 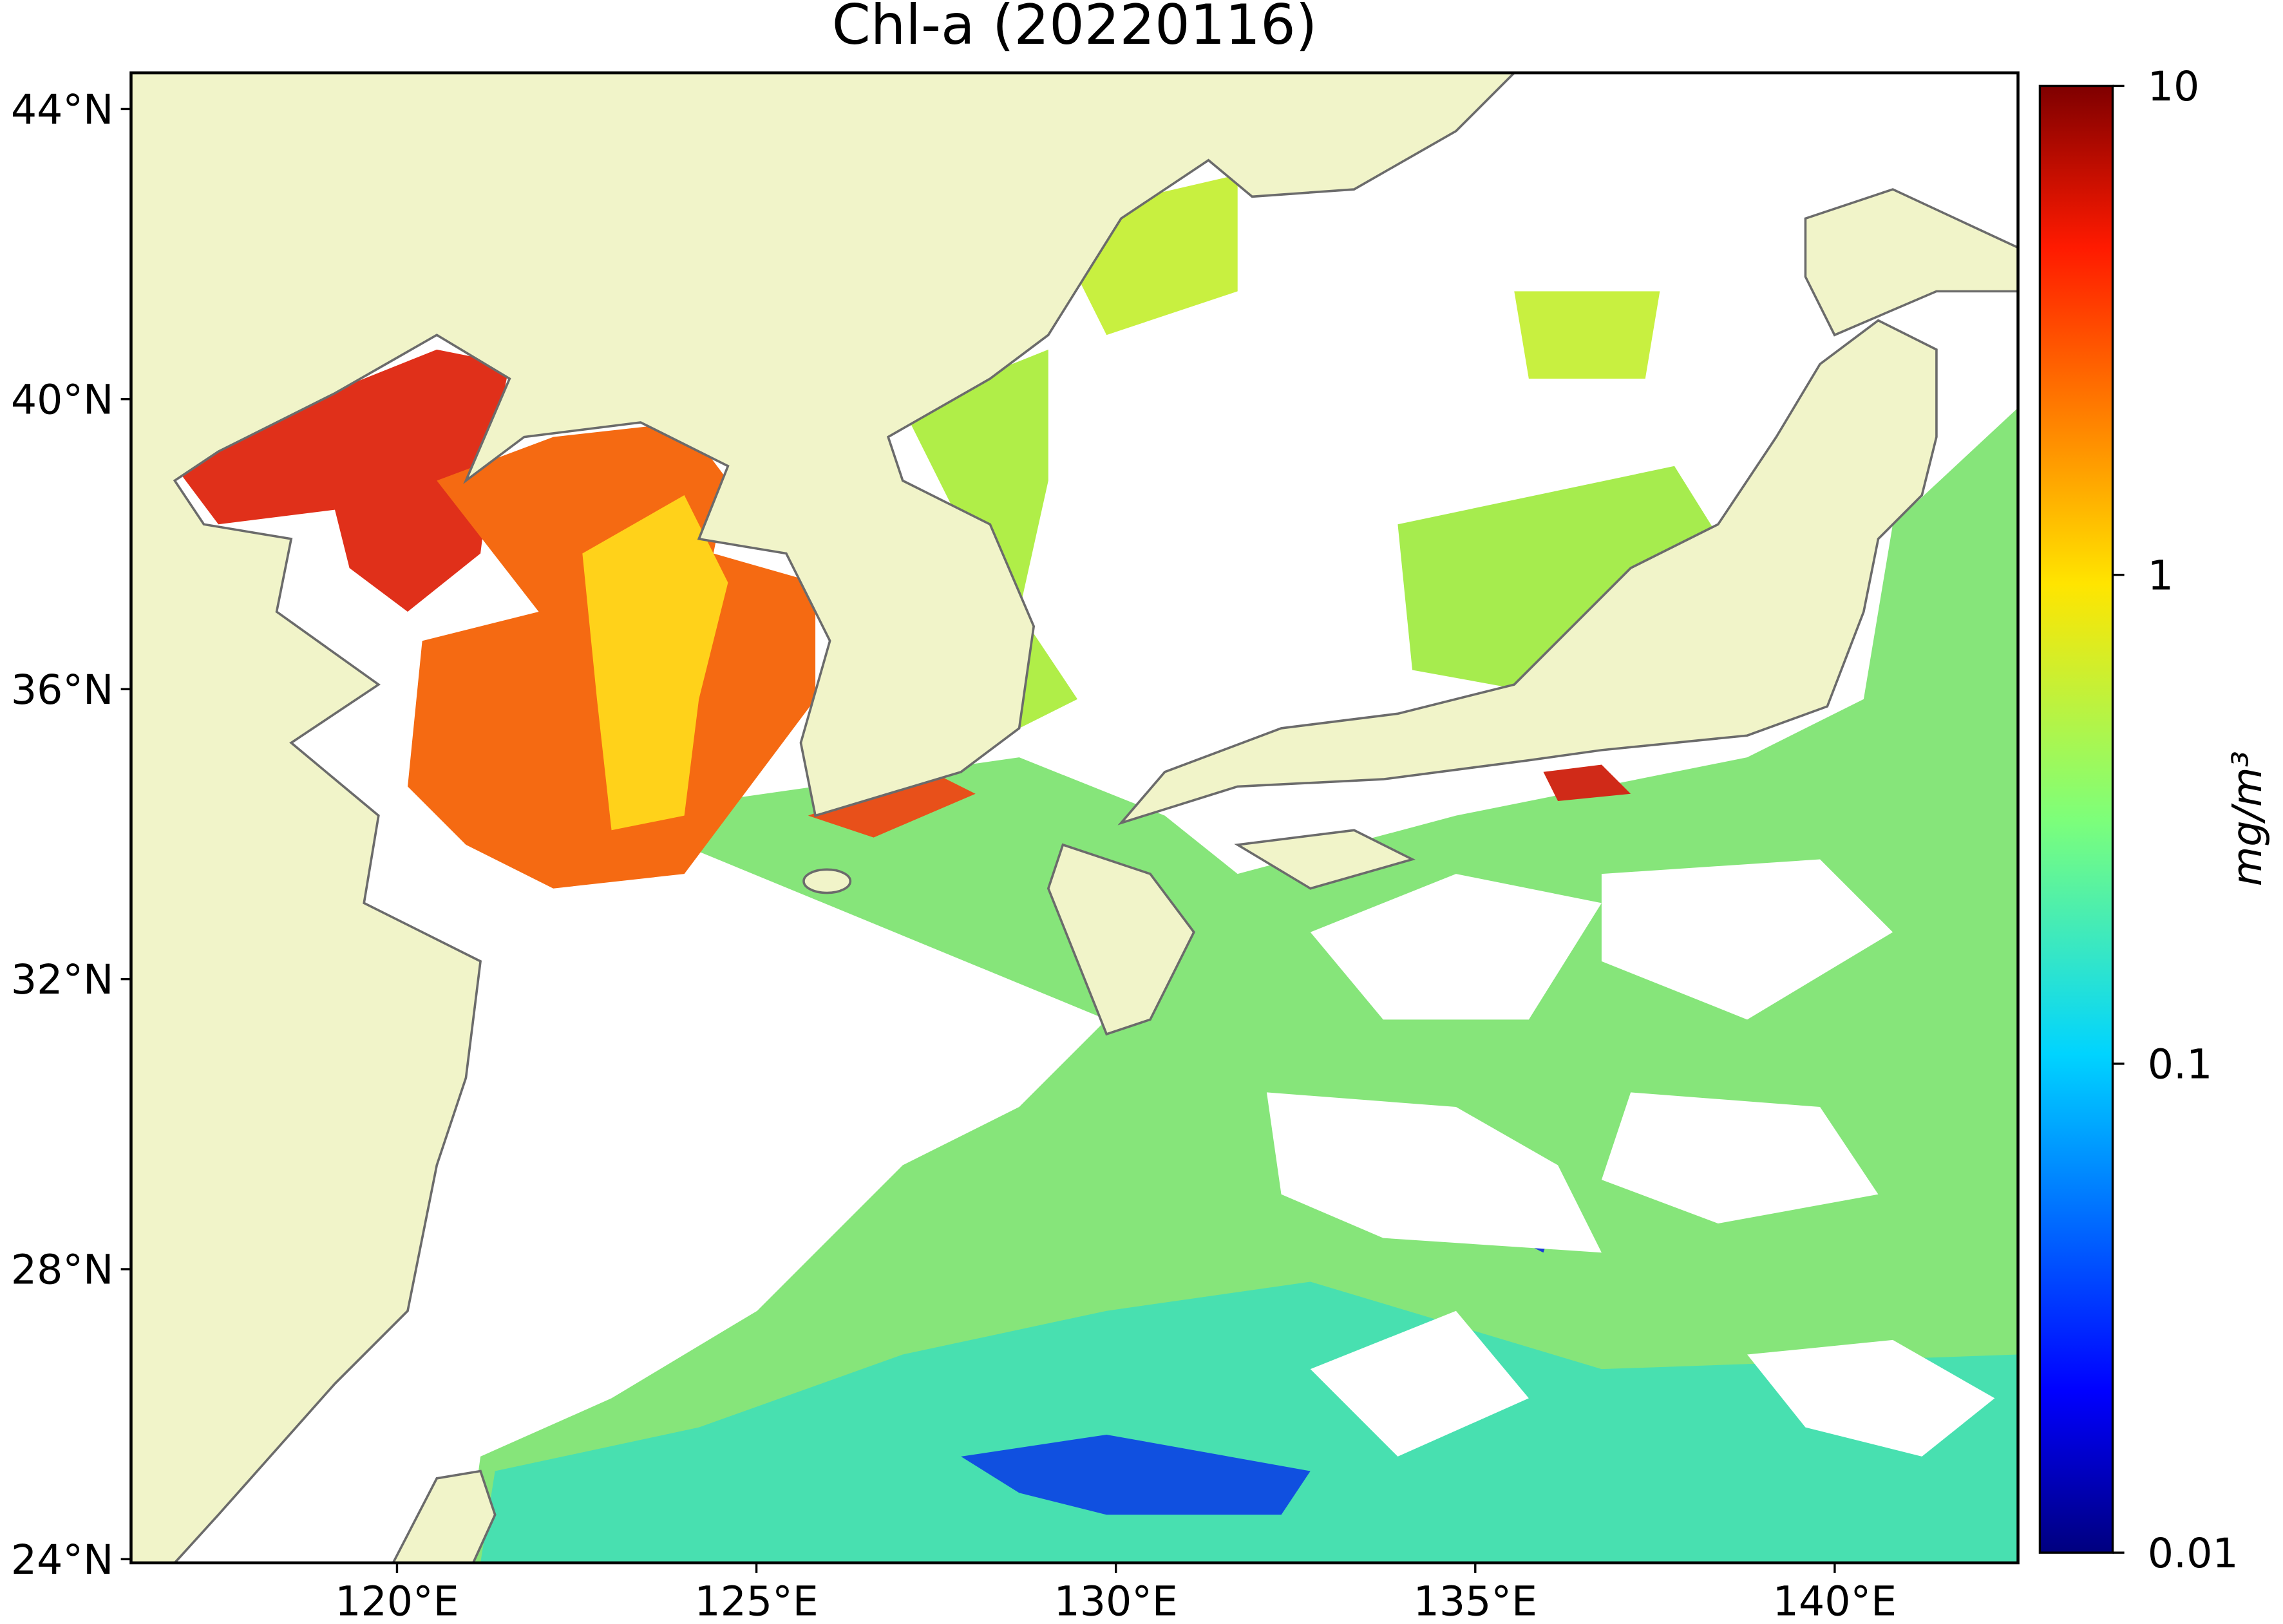 I want to click on x-tick-label: 120°E, so click(x=397, y=1601).